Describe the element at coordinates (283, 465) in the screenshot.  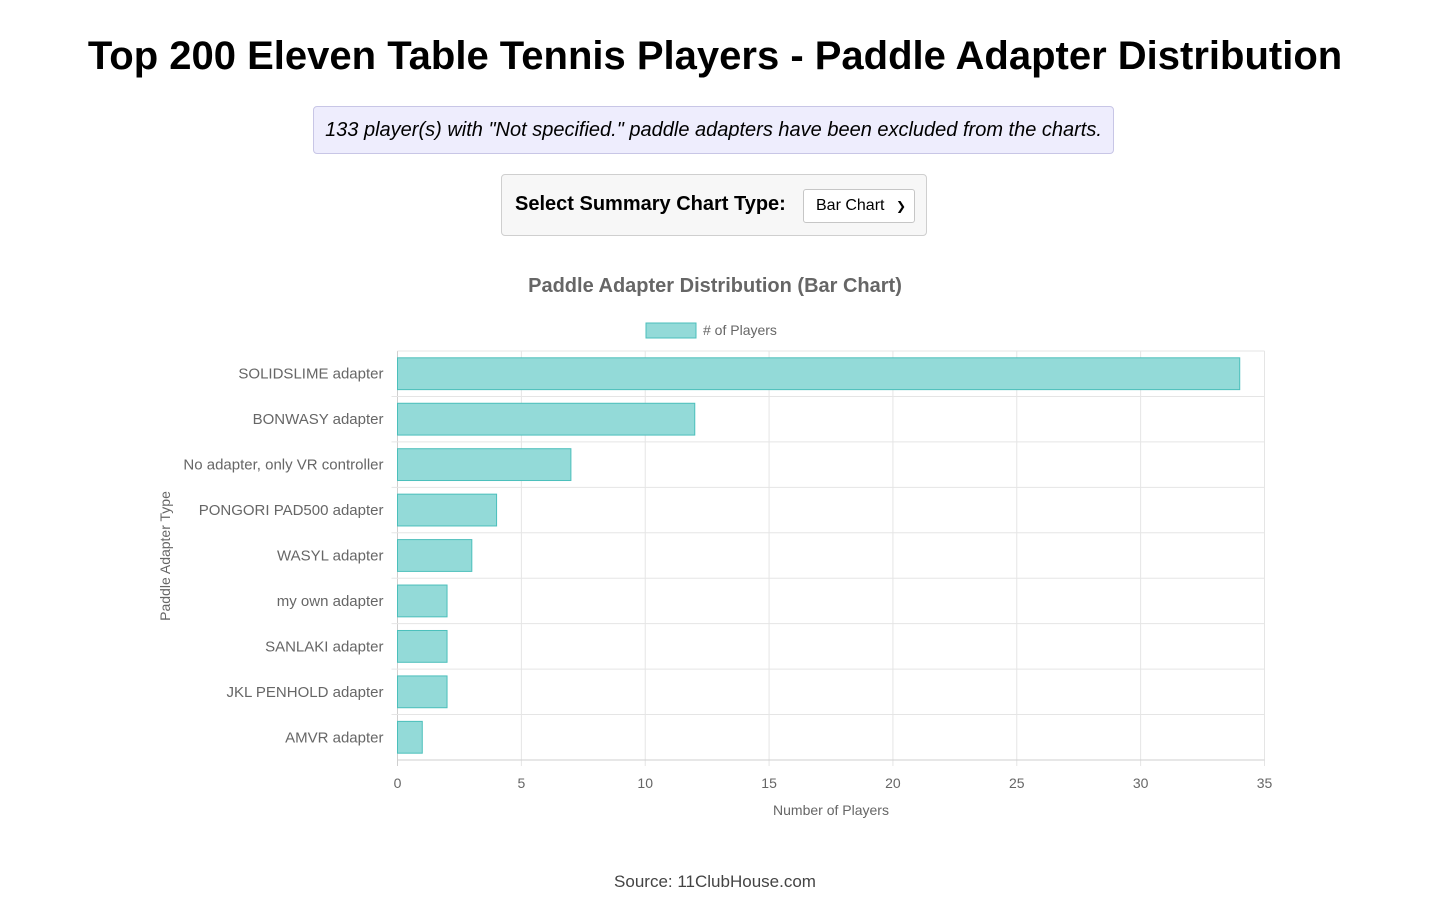
I see `category-label: No adapter, only VR controller` at that location.